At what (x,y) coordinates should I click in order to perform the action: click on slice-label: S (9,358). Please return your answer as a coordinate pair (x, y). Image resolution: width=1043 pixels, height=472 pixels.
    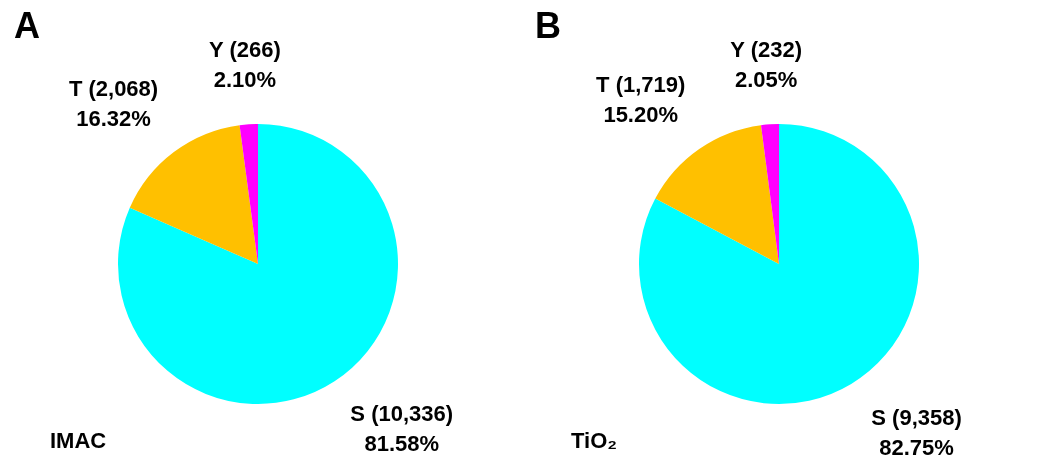
    Looking at the image, I should click on (916, 418).